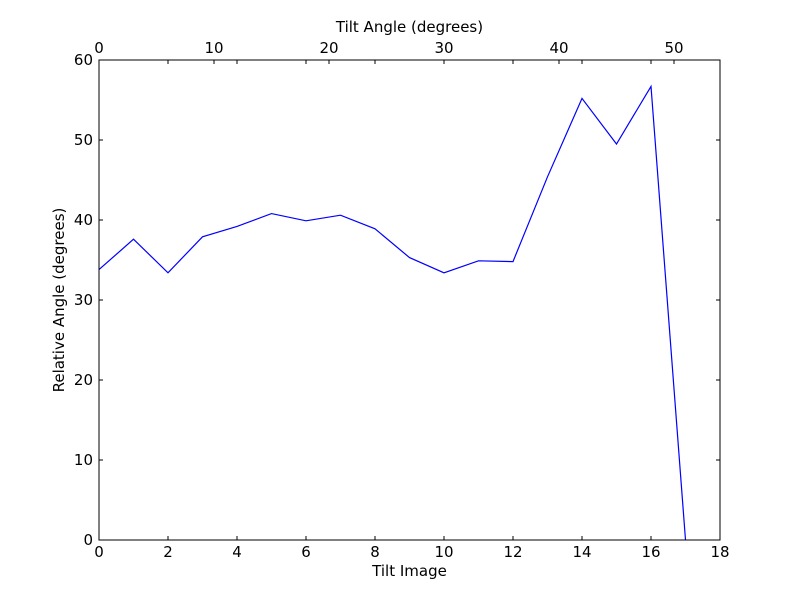  I want to click on y-tick-label: 10, so click(83, 460).